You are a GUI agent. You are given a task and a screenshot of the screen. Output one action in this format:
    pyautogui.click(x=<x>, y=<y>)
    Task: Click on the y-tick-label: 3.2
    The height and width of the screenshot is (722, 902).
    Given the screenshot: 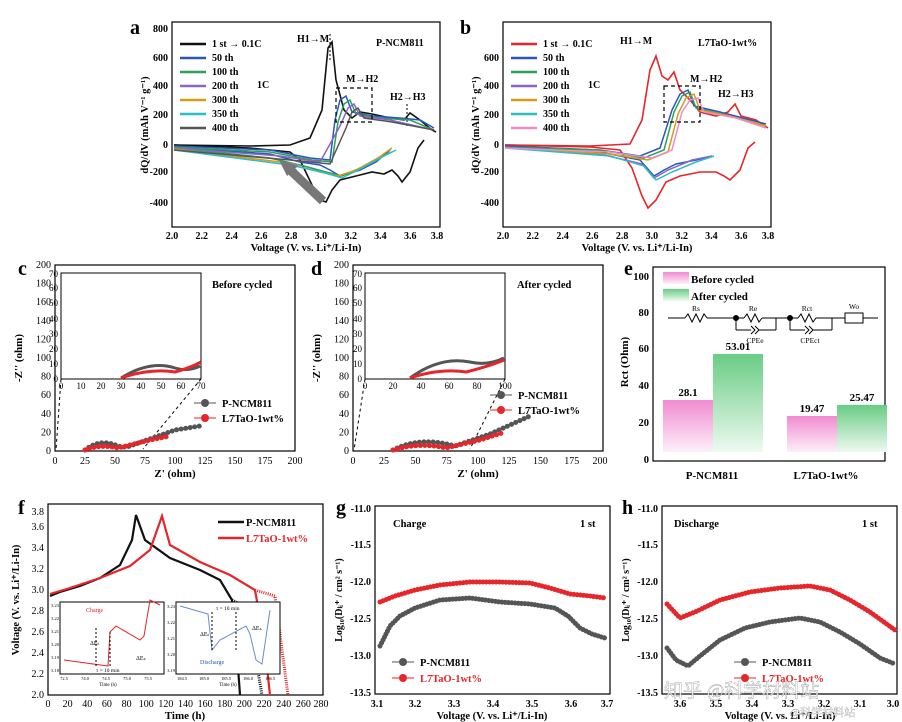 What is the action you would take?
    pyautogui.click(x=38, y=569)
    